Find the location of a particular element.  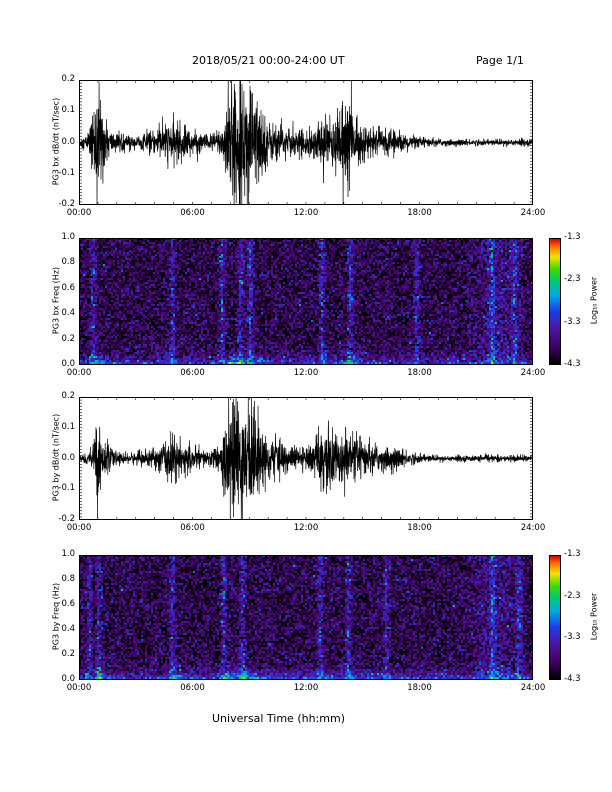

y-axis-title-dbdt: PG3 bx dB/dt (nT/sec) is located at coordinates (56, 141).